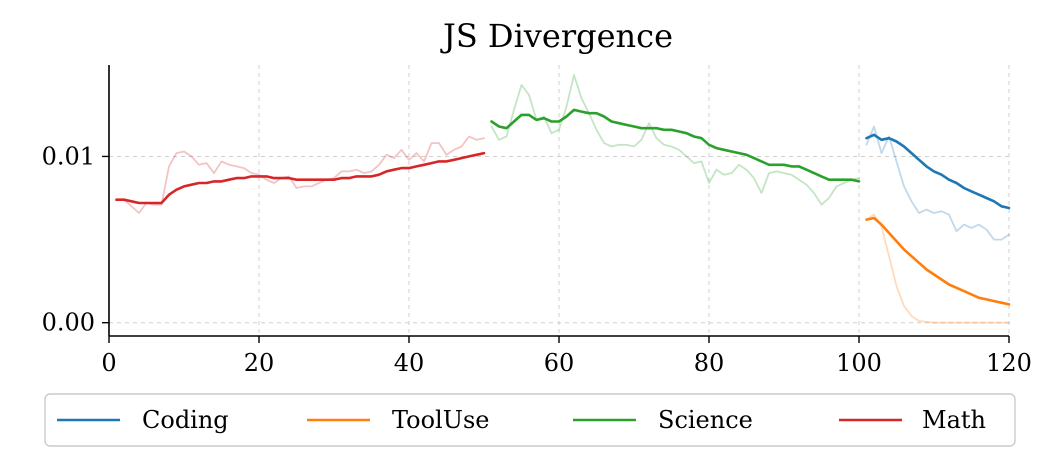 Image resolution: width=1060 pixels, height=470 pixels. What do you see at coordinates (938, 261) in the screenshot?
I see `tooluse-smoothed-line` at bounding box center [938, 261].